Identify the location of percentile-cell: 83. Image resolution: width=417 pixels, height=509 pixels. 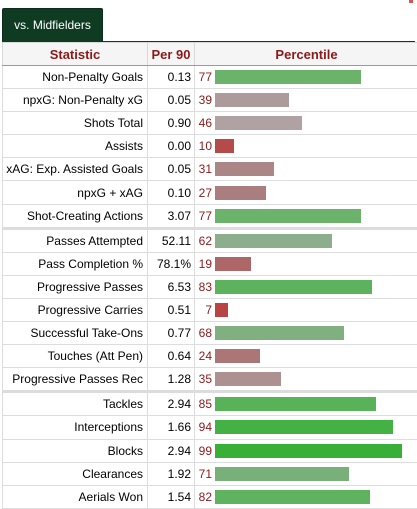
(306, 286).